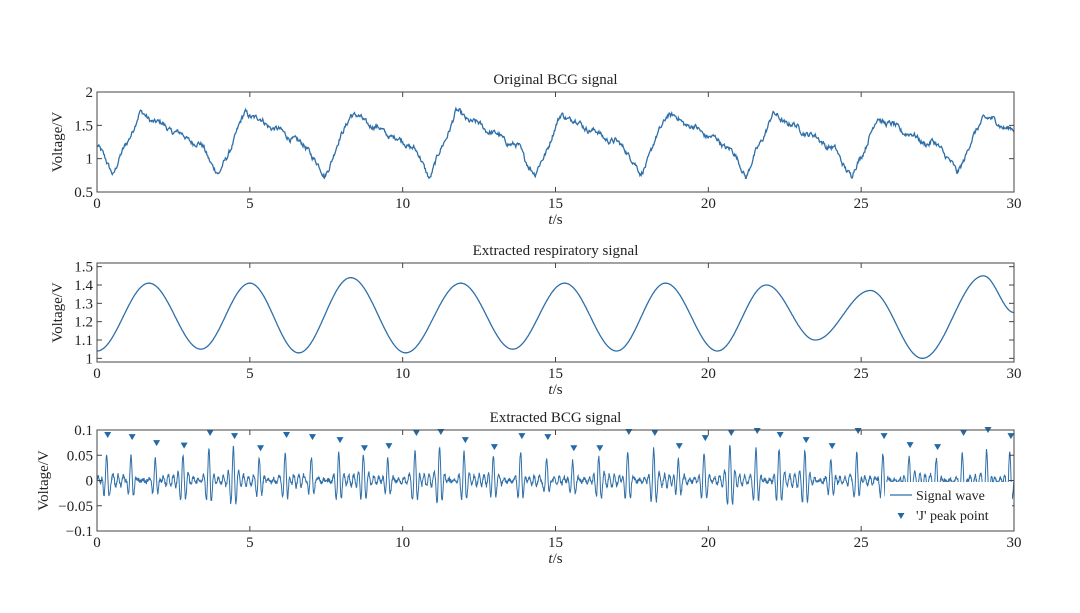 The width and height of the screenshot is (1080, 613). I want to click on y-tick-label: 1.2, so click(83, 323).